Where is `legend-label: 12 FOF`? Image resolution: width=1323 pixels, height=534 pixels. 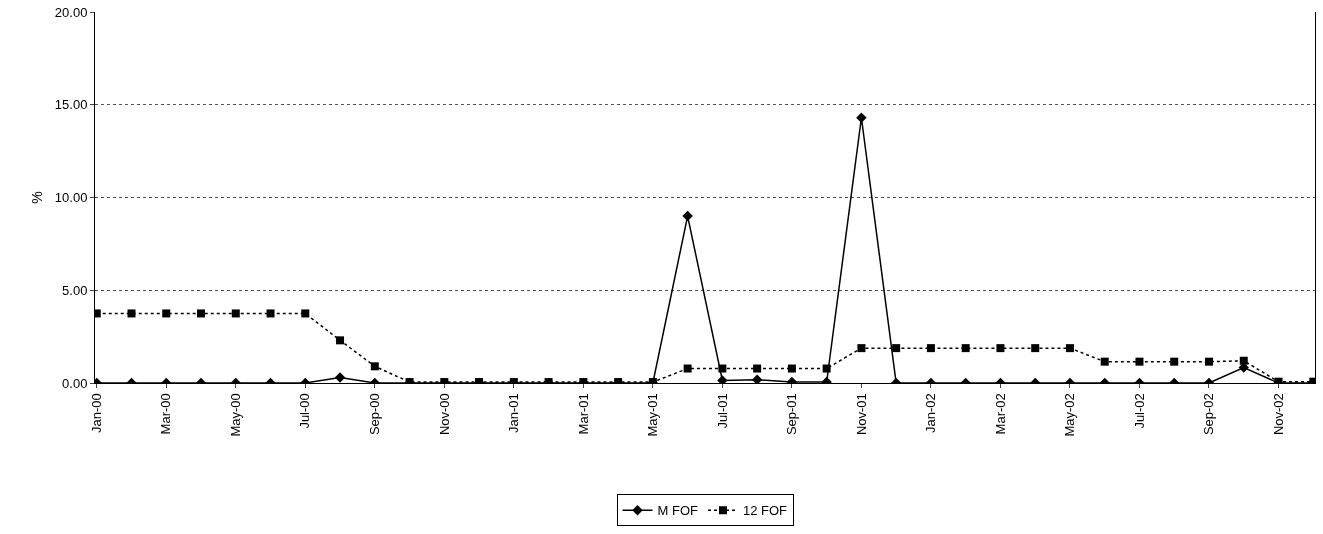 legend-label: 12 FOF is located at coordinates (765, 511).